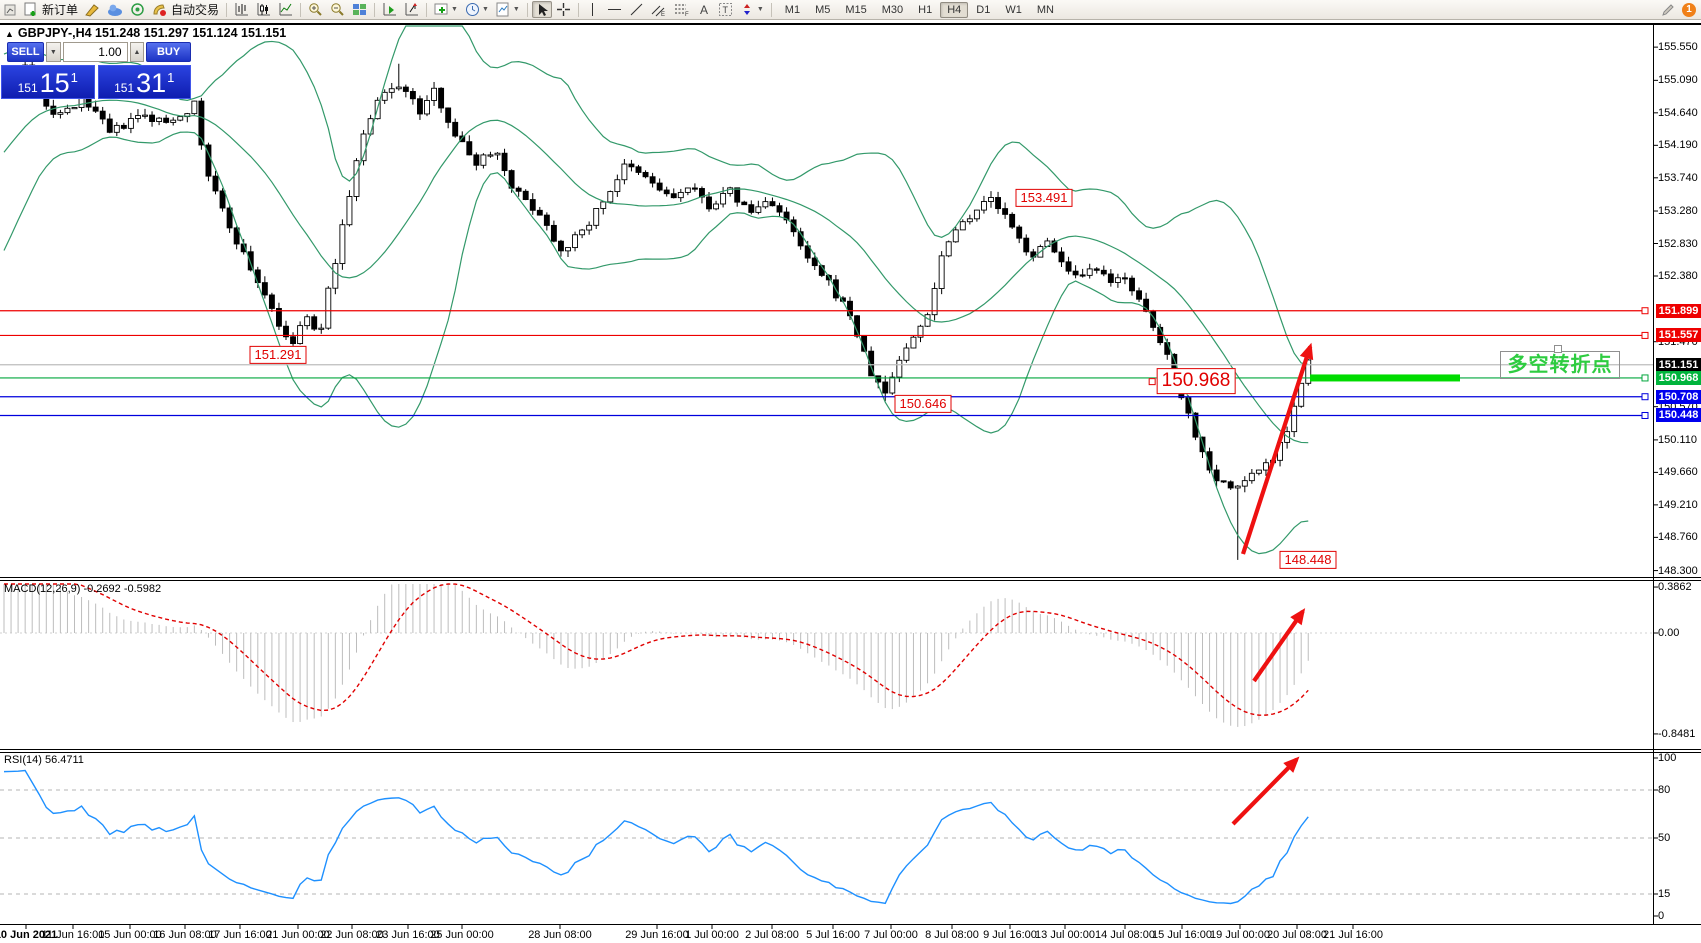 The height and width of the screenshot is (943, 1701). I want to click on timeframe-button-h4: H4, so click(954, 9).